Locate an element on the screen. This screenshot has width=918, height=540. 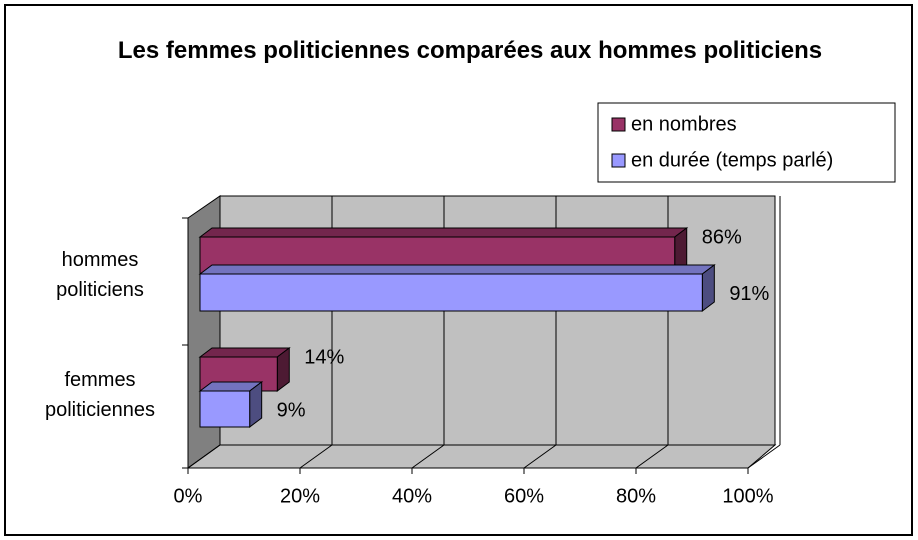
x-tick-label: 0% is located at coordinates (188, 496).